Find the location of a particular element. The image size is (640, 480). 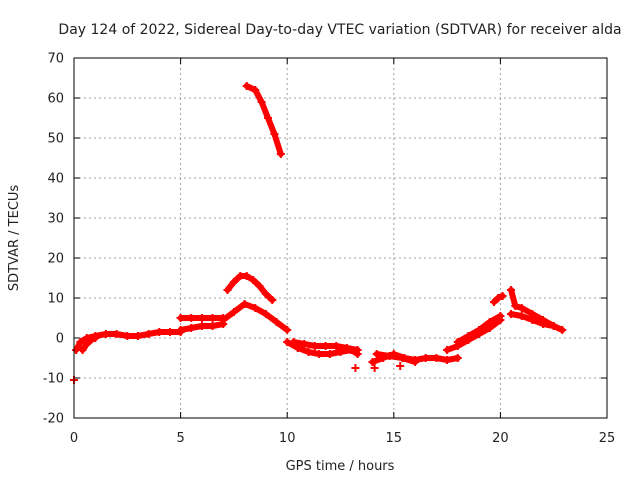

y-tick-label: 20 is located at coordinates (55, 259).